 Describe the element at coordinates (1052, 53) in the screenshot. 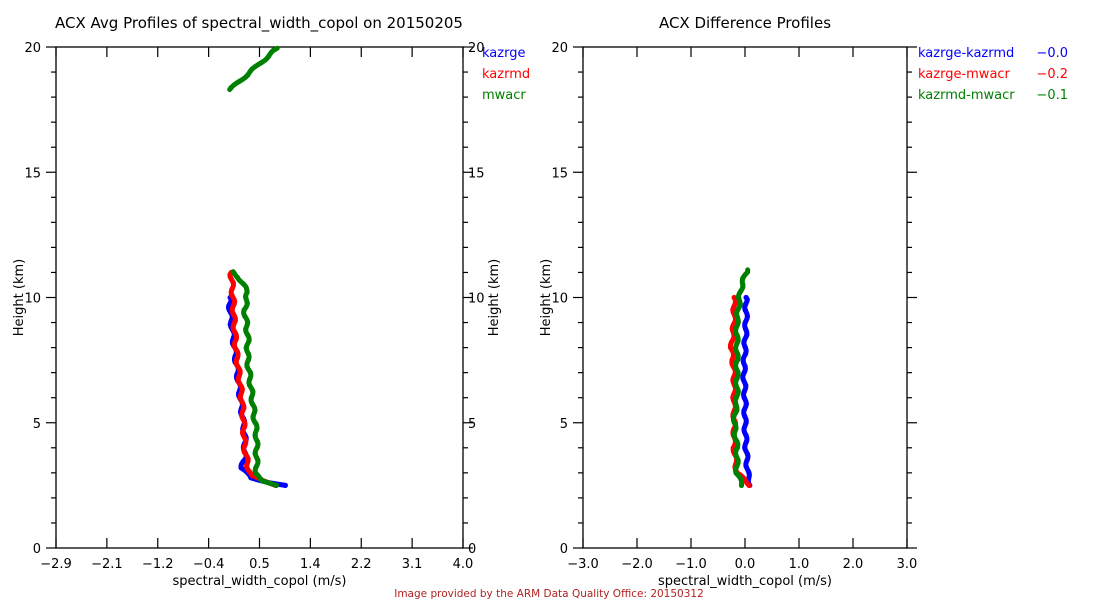

I see `legend-value: −0.0` at that location.